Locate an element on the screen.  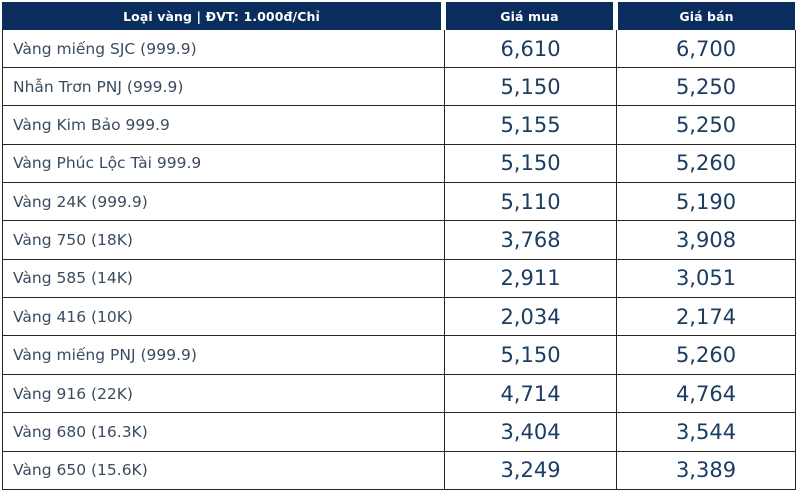
buy-price-cell: 3,404 is located at coordinates (530, 432).